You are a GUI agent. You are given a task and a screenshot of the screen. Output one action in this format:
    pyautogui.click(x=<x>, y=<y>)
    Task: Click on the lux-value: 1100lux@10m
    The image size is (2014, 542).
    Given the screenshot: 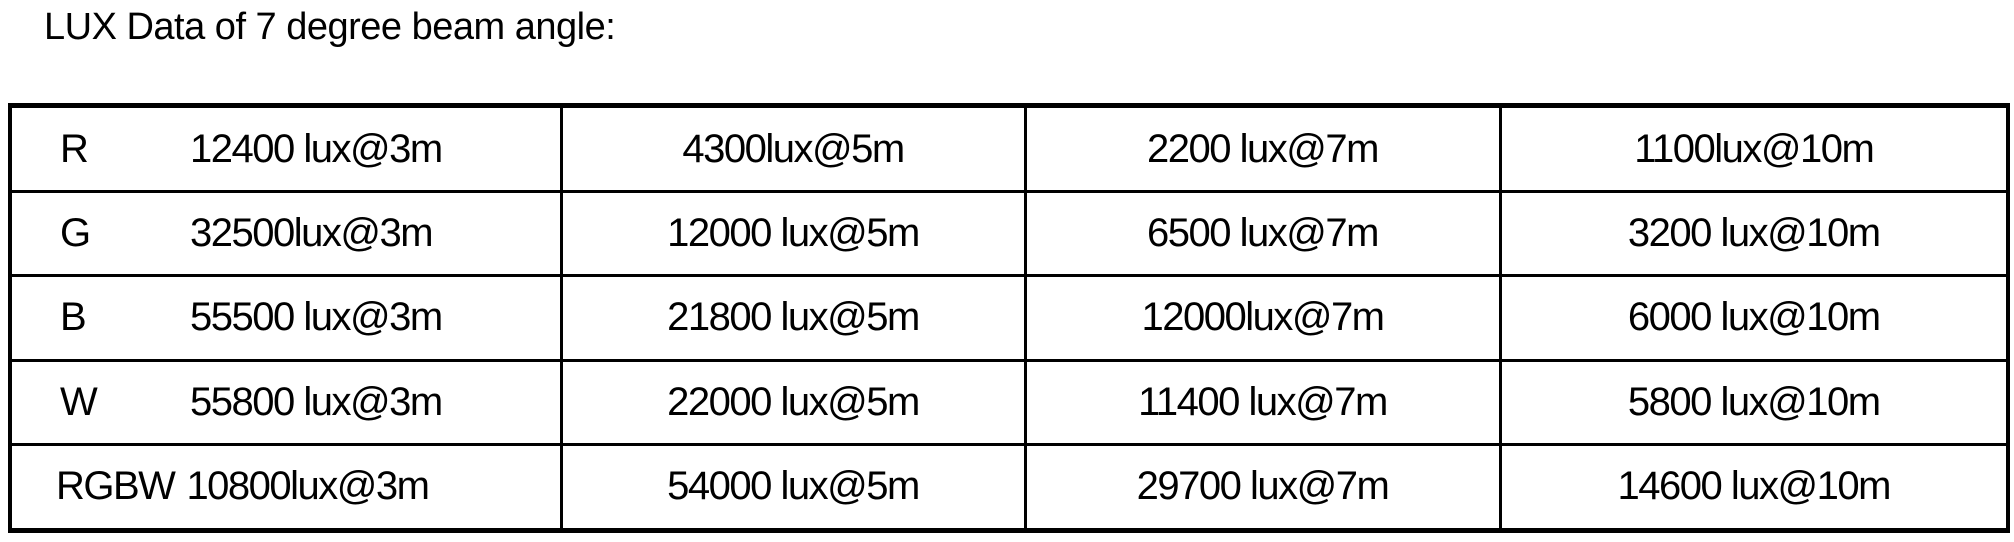 What is the action you would take?
    pyautogui.click(x=1754, y=148)
    